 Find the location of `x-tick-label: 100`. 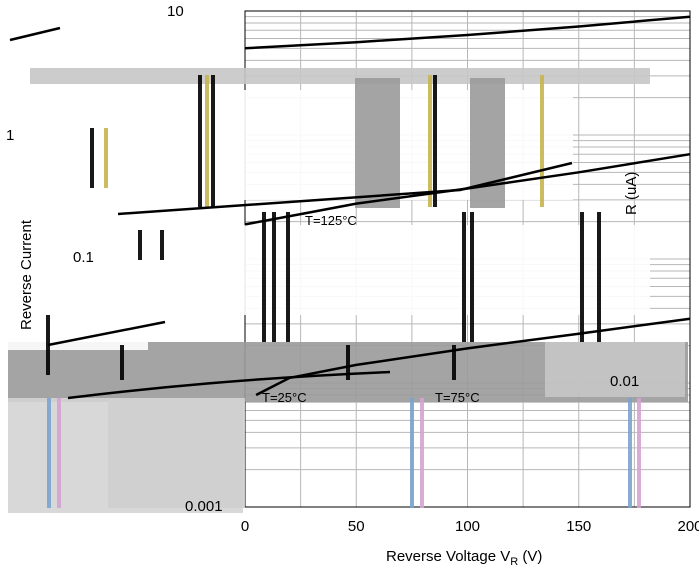

x-tick-label: 100 is located at coordinates (467, 526).